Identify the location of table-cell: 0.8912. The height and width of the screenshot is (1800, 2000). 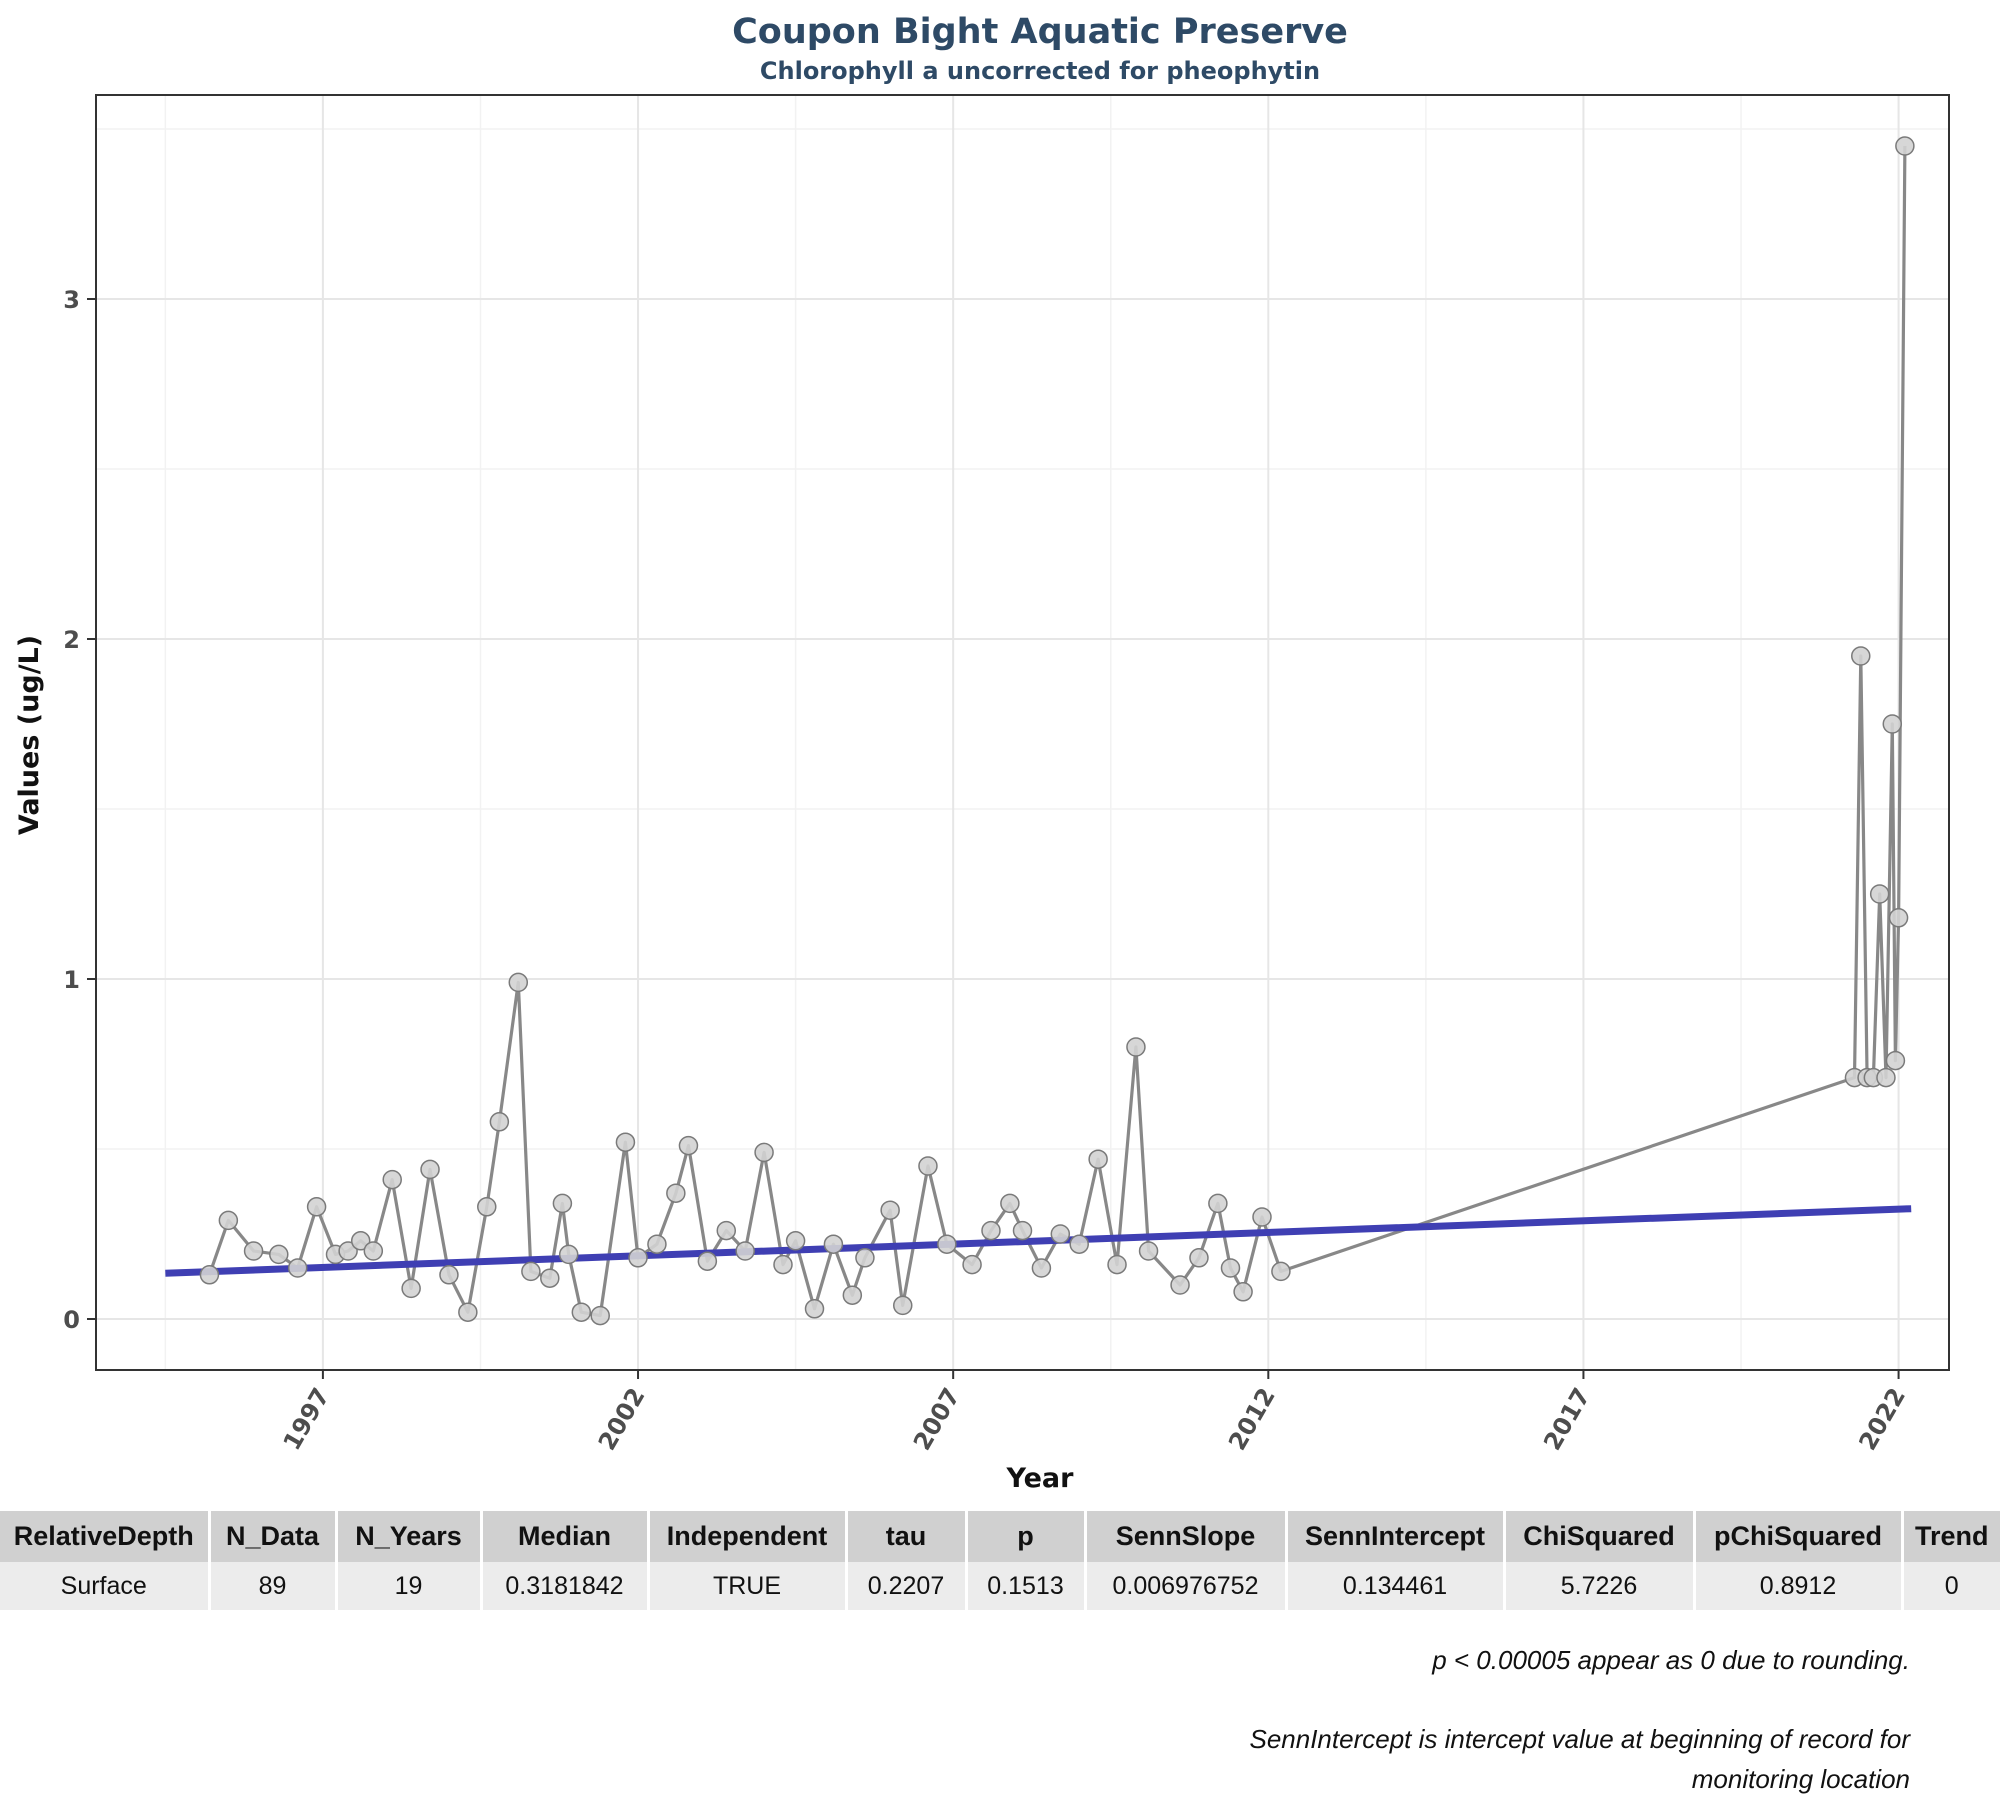
(1799, 1586).